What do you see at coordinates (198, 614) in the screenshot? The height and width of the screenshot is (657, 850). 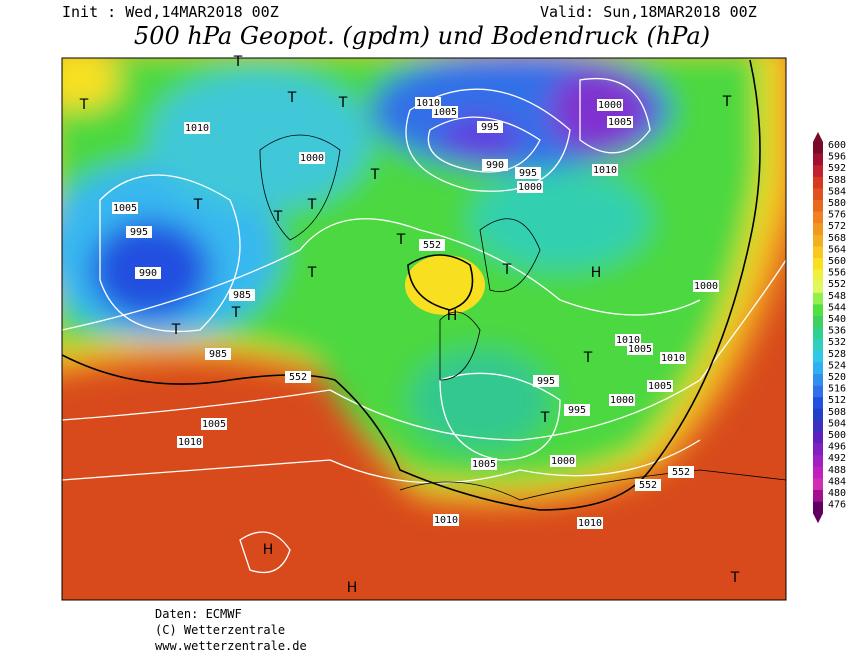 I see `data-source: Daten: ECMWF` at bounding box center [198, 614].